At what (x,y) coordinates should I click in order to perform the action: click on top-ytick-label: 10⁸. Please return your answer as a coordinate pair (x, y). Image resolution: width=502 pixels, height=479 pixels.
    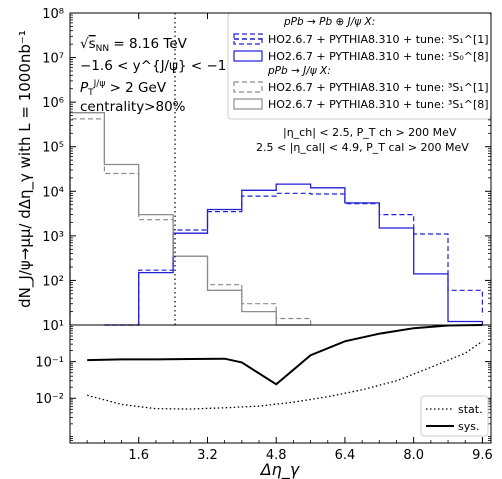
    Looking at the image, I should click on (53, 14).